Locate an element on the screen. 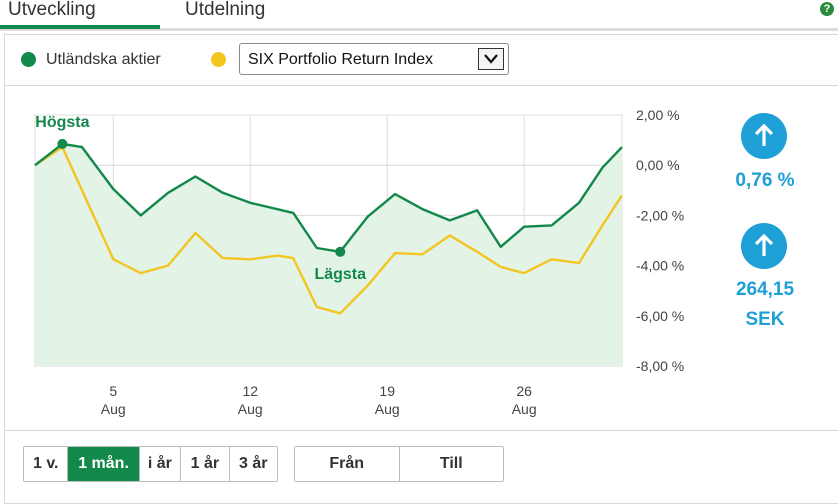 This screenshot has height=504, width=838. y-tick-label: 2,00 % is located at coordinates (658, 115).